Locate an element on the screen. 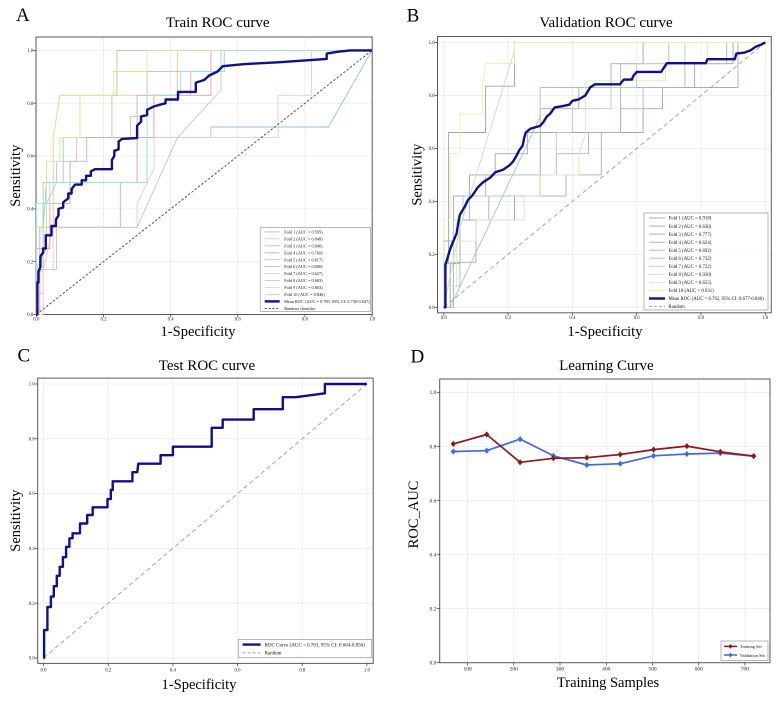 This screenshot has height=703, width=781. svg-text: A is located at coordinates (23, 15).